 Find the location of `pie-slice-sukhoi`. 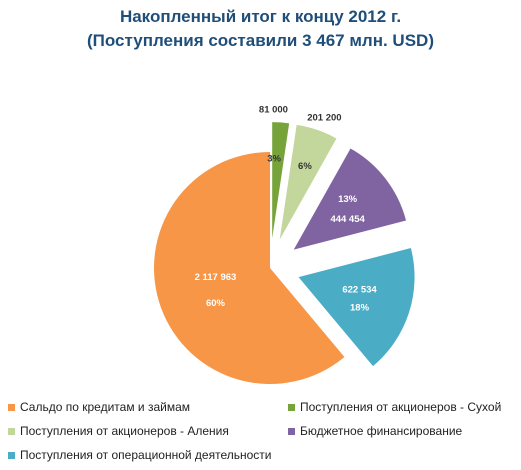

pie-slice-sukhoi is located at coordinates (281, 180).